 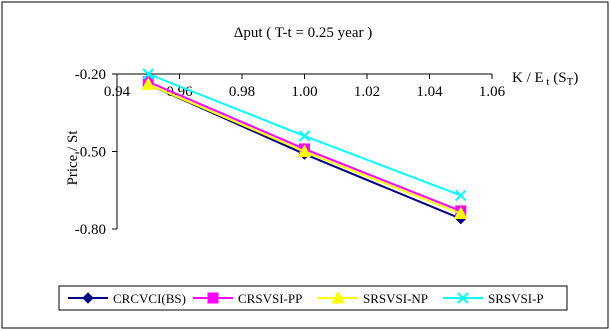 What do you see at coordinates (73, 158) in the screenshot?
I see `y-axis-title: Price / St` at bounding box center [73, 158].